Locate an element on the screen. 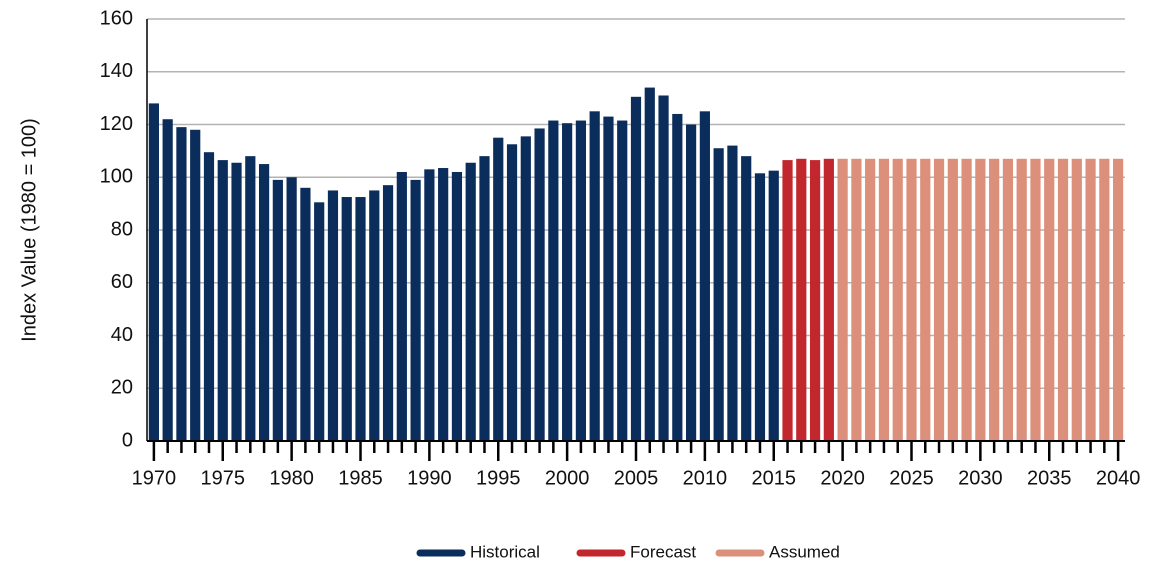 The height and width of the screenshot is (569, 1154). legend-label: Historical is located at coordinates (505, 551).